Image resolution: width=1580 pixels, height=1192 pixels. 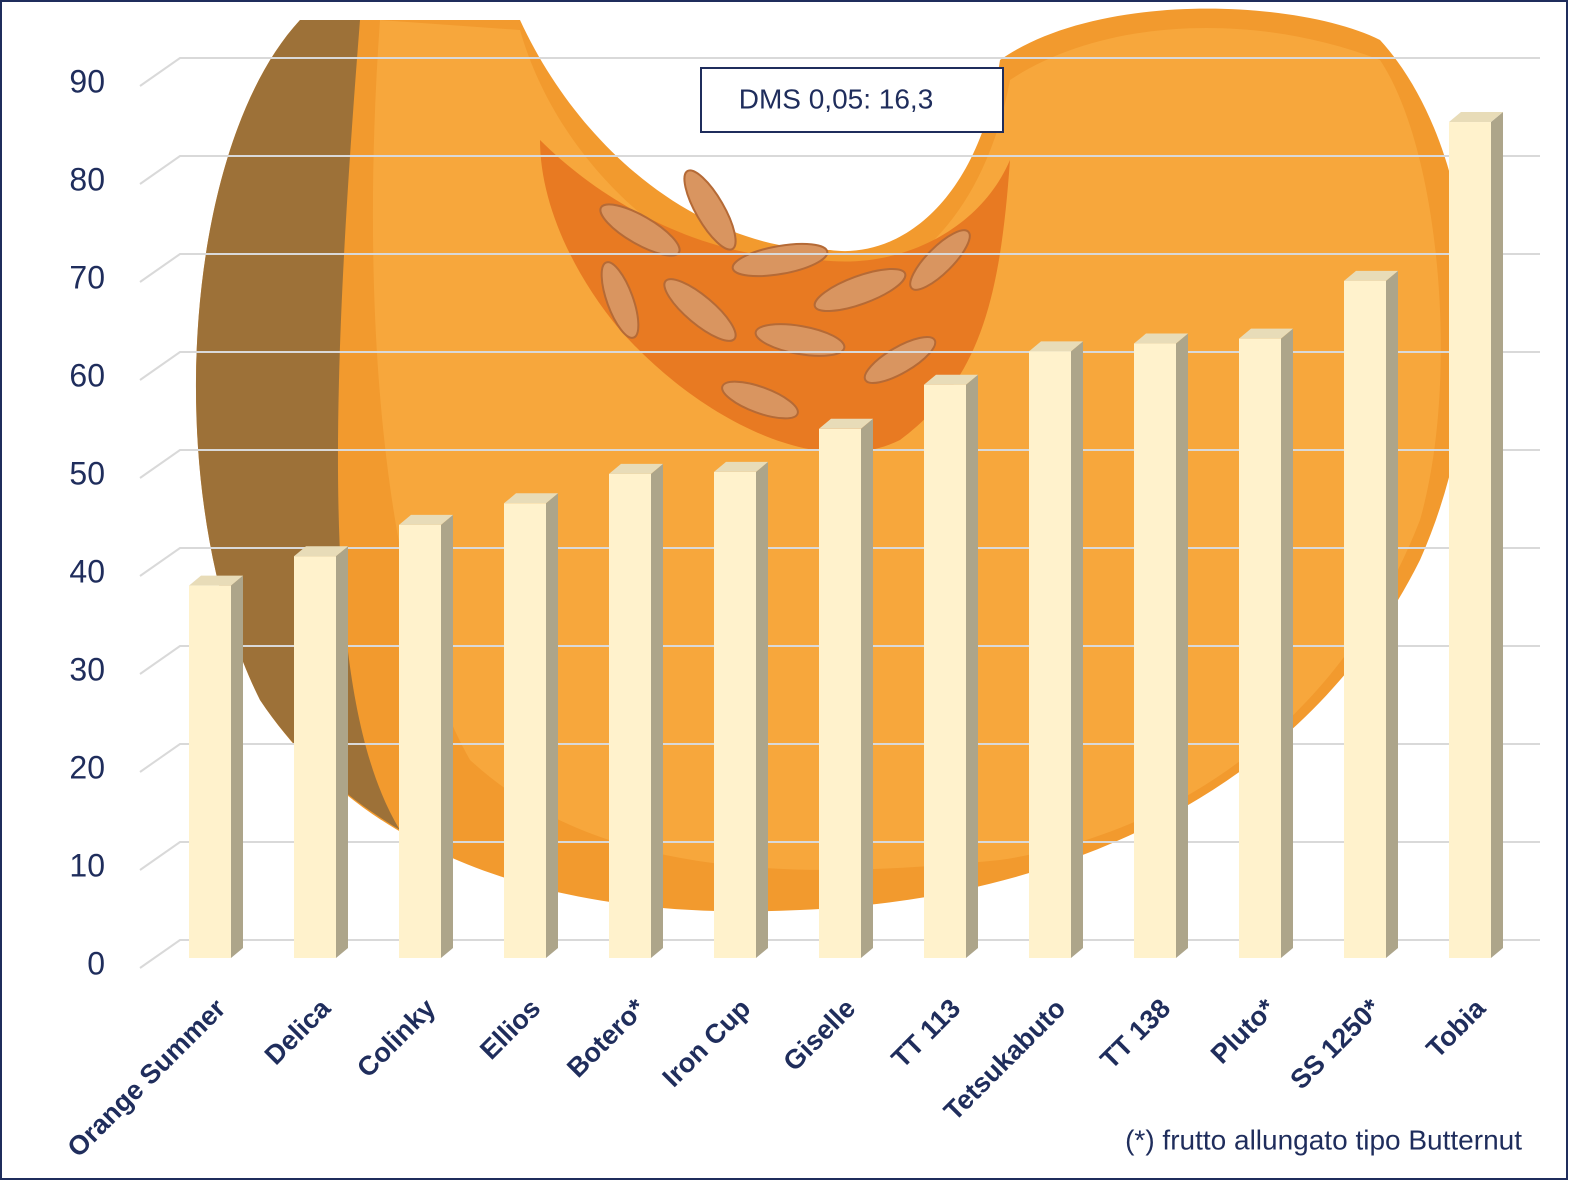 What do you see at coordinates (87, 179) in the screenshot?
I see `y-tick-label: 80` at bounding box center [87, 179].